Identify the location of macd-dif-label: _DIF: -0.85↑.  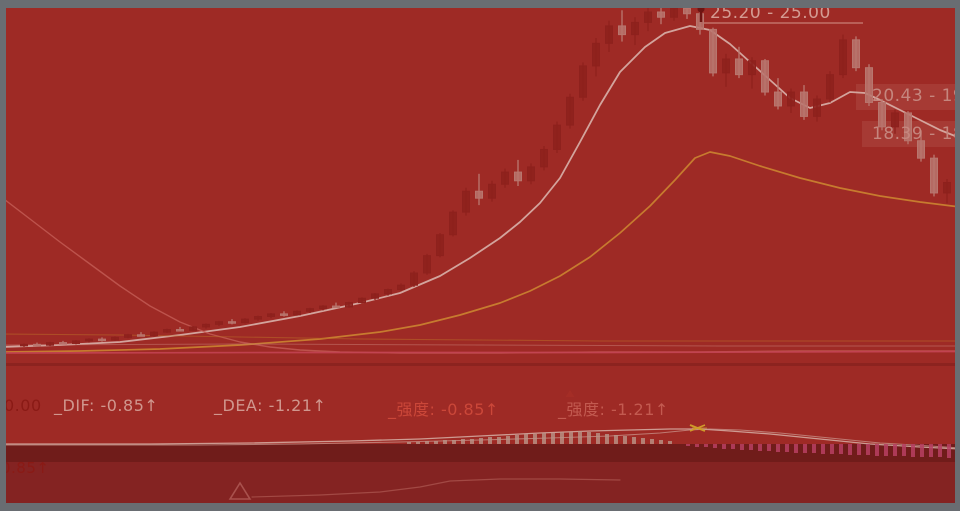
(106, 405).